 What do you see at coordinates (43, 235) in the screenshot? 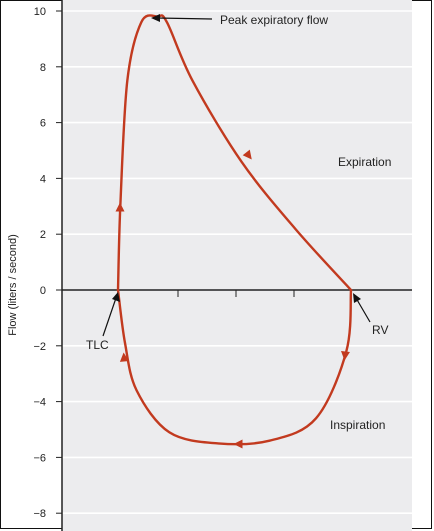
I see `y-tick-label: 2` at bounding box center [43, 235].